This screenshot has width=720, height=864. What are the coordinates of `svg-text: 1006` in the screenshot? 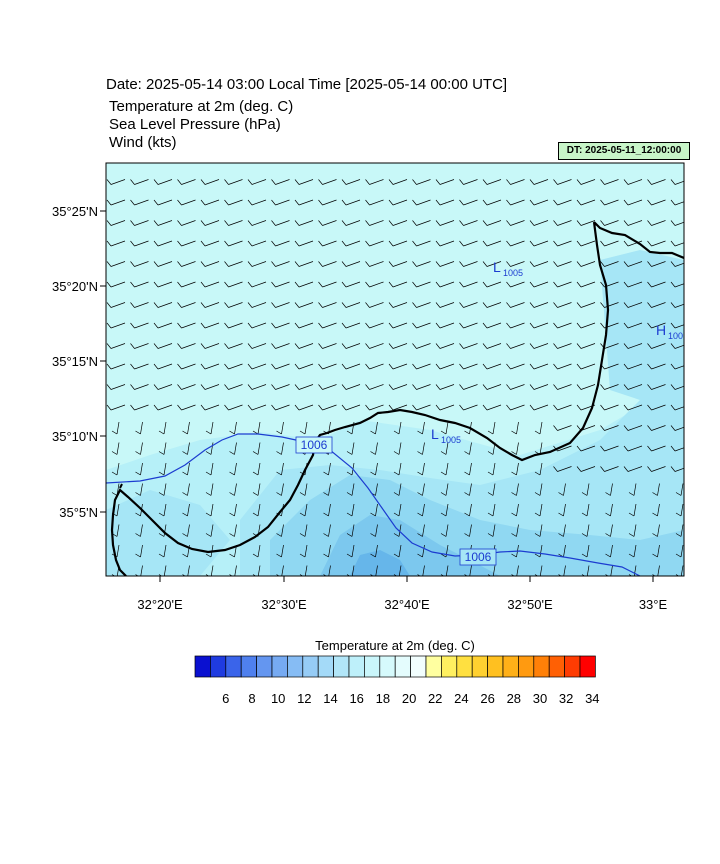 It's located at (314, 445).